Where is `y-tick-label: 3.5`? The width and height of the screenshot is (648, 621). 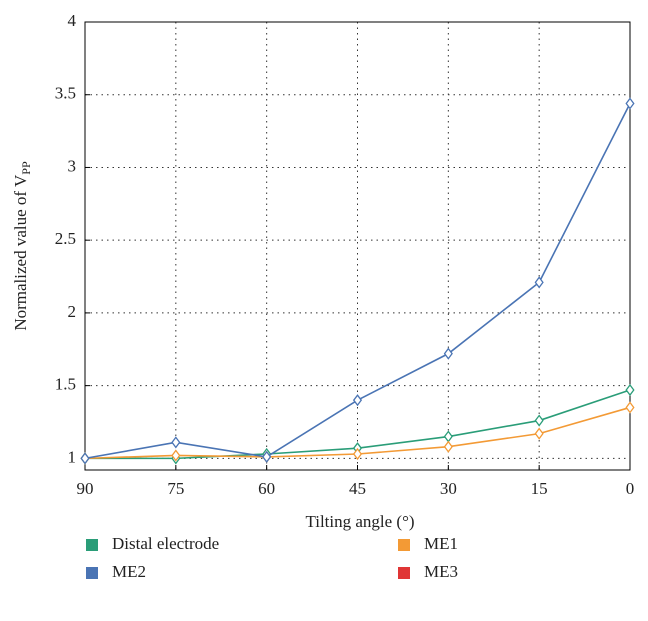 y-tick-label: 3.5 is located at coordinates (65, 93).